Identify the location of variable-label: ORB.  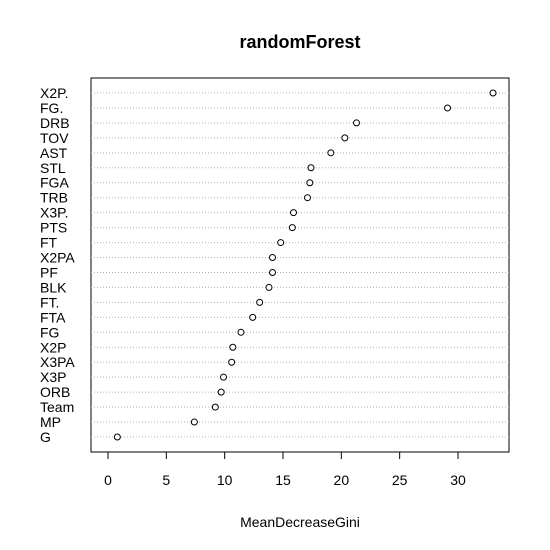
(55, 392).